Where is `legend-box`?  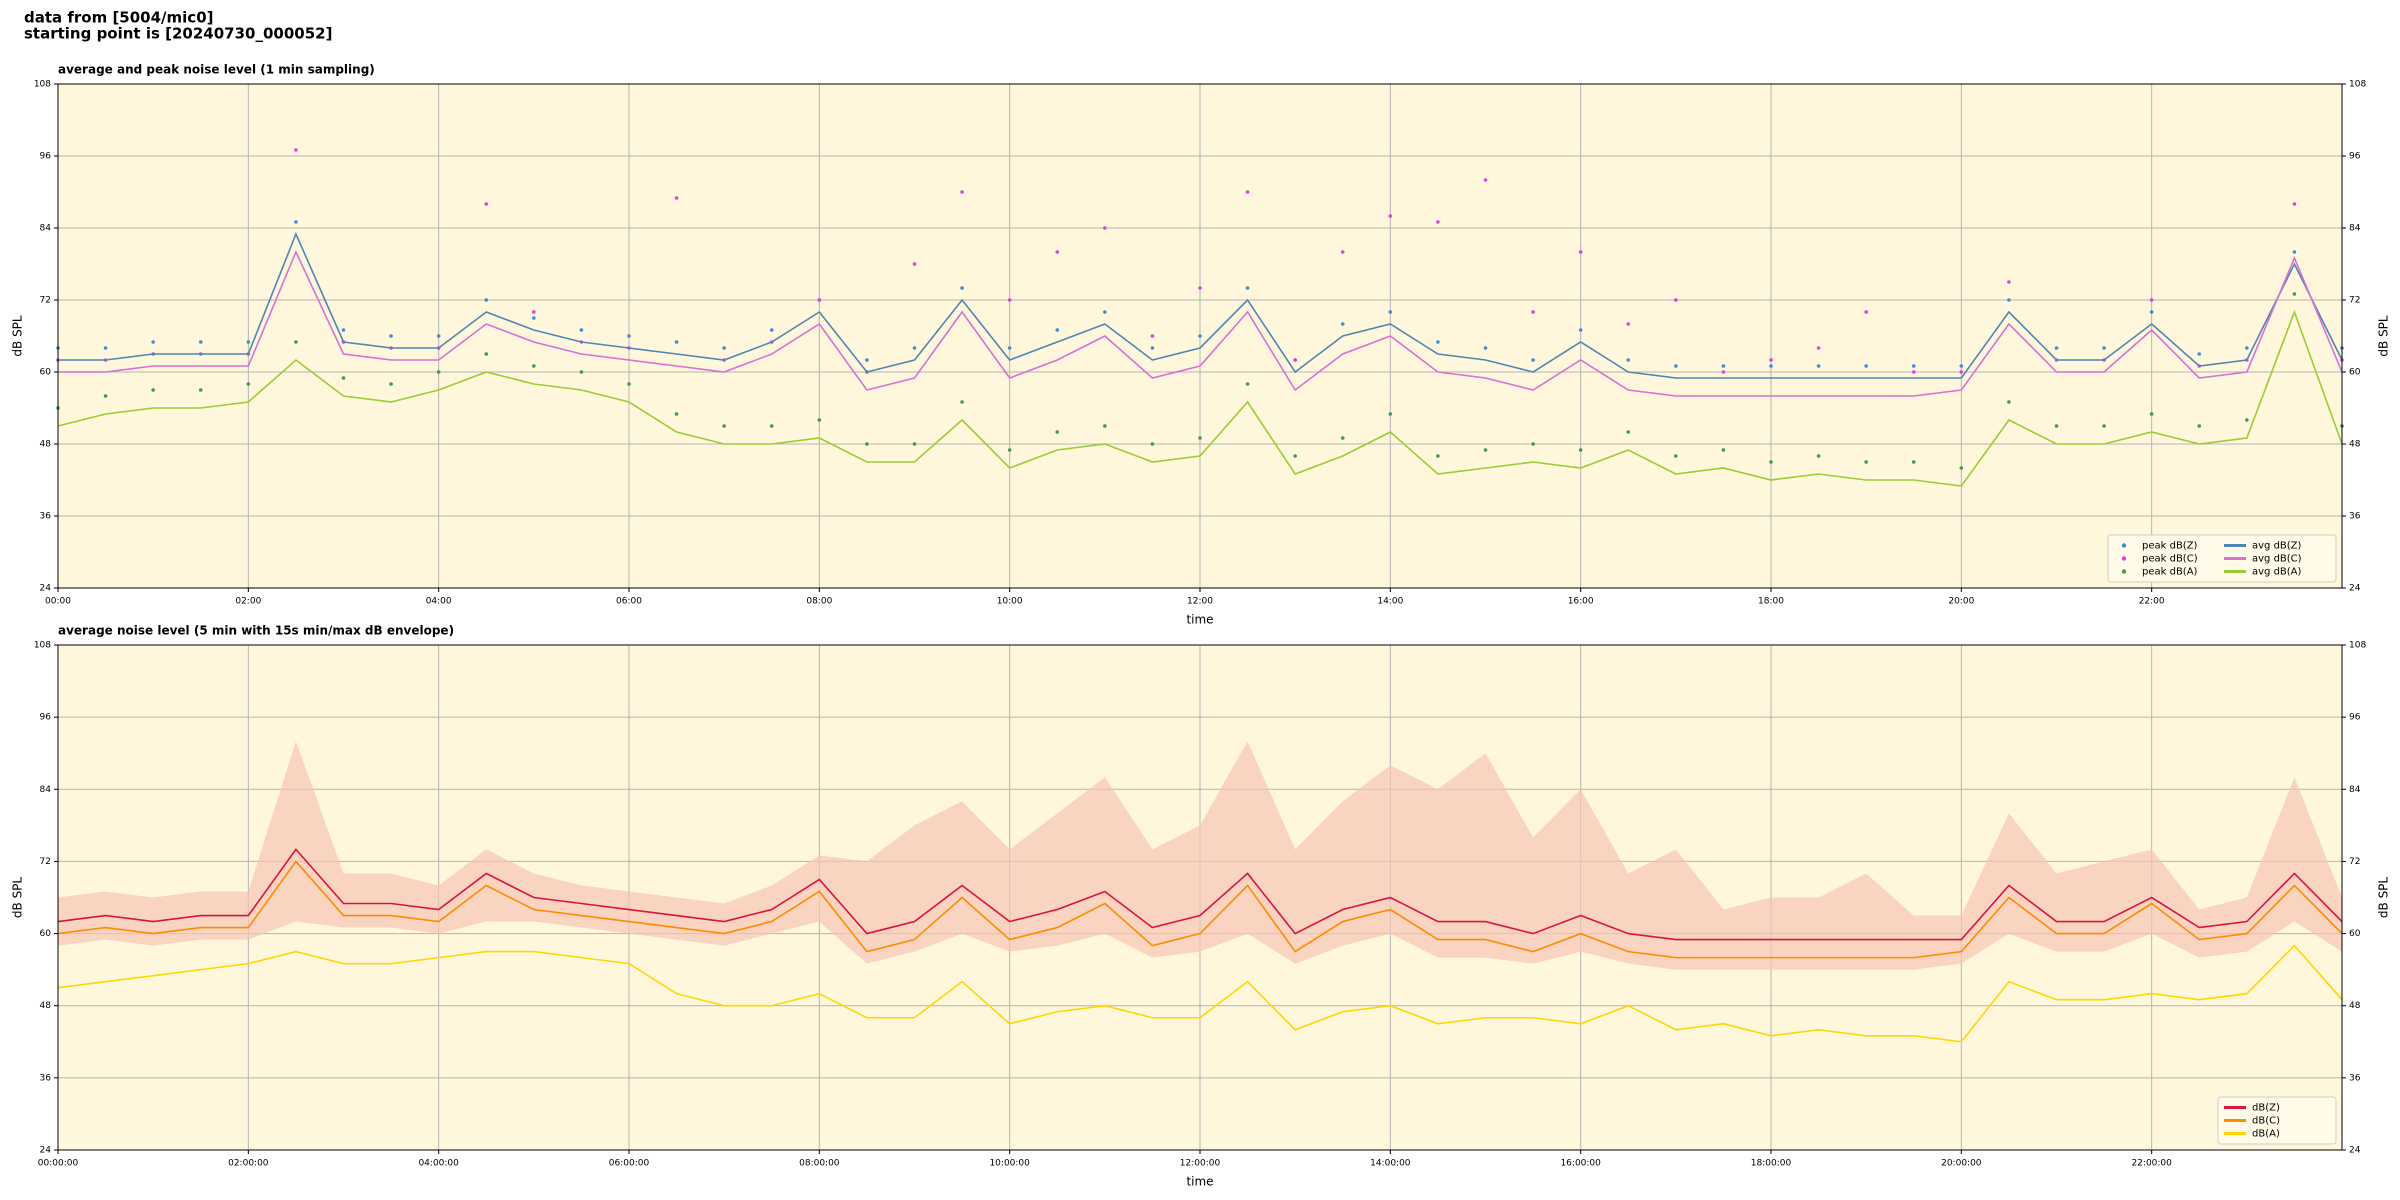
legend-box is located at coordinates (2222, 558).